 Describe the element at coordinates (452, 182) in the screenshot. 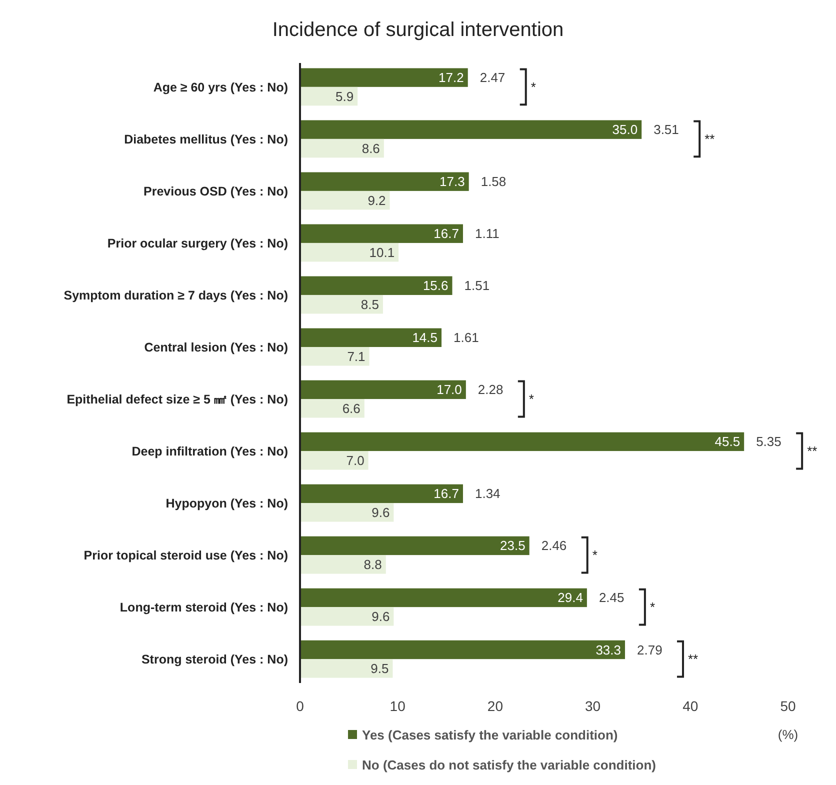

I see `data-label: 17.3` at that location.